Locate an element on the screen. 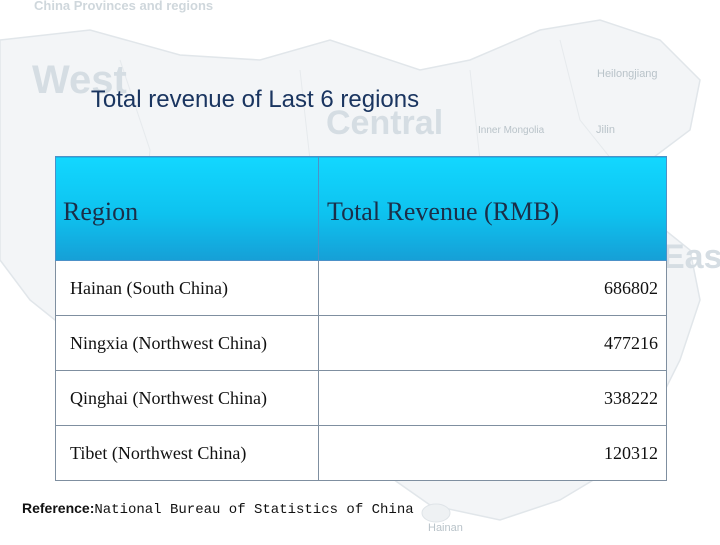 This screenshot has height=545, width=720. revenue-cell: 338222 is located at coordinates (492, 398).